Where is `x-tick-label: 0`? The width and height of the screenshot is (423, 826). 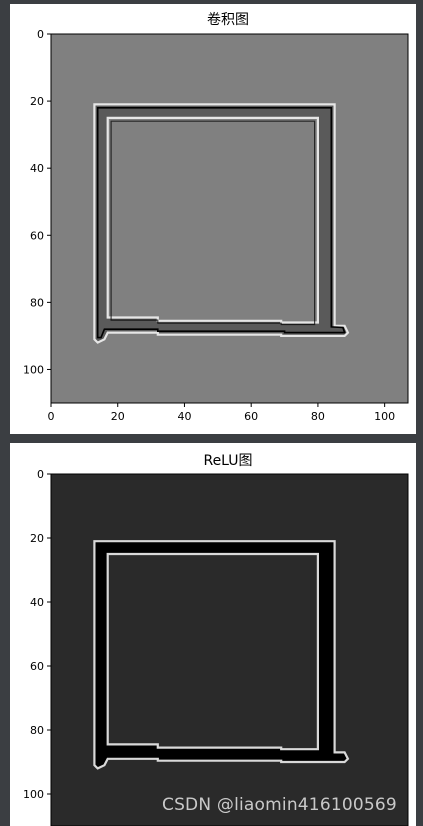
x-tick-label: 0 is located at coordinates (51, 416).